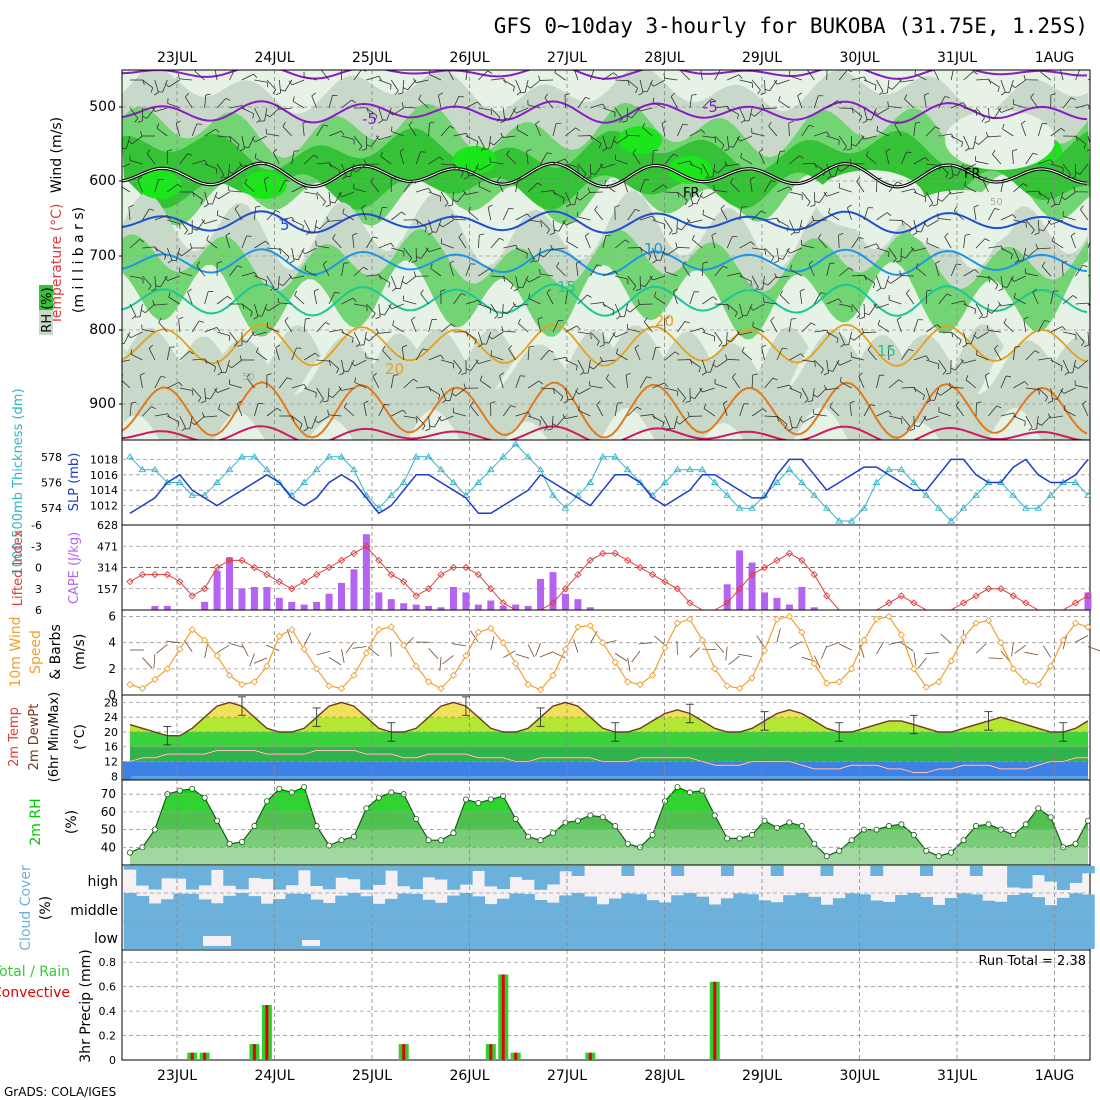 This screenshot has height=1100, width=1100. What do you see at coordinates (114, 776) in the screenshot?
I see `temp-tick-label: 8` at bounding box center [114, 776].